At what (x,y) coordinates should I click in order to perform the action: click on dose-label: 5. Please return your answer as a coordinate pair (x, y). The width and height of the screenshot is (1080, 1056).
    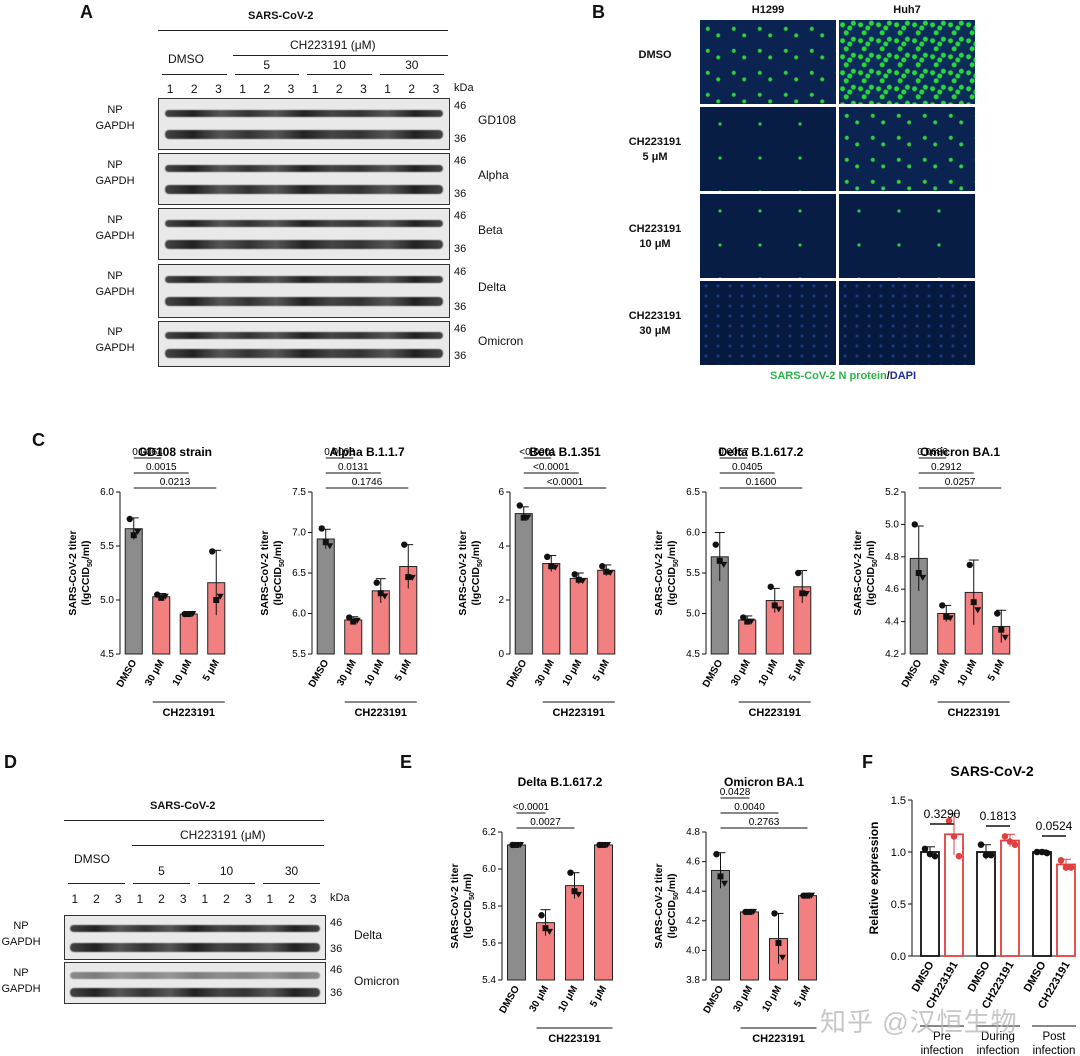
    Looking at the image, I should click on (267, 65).